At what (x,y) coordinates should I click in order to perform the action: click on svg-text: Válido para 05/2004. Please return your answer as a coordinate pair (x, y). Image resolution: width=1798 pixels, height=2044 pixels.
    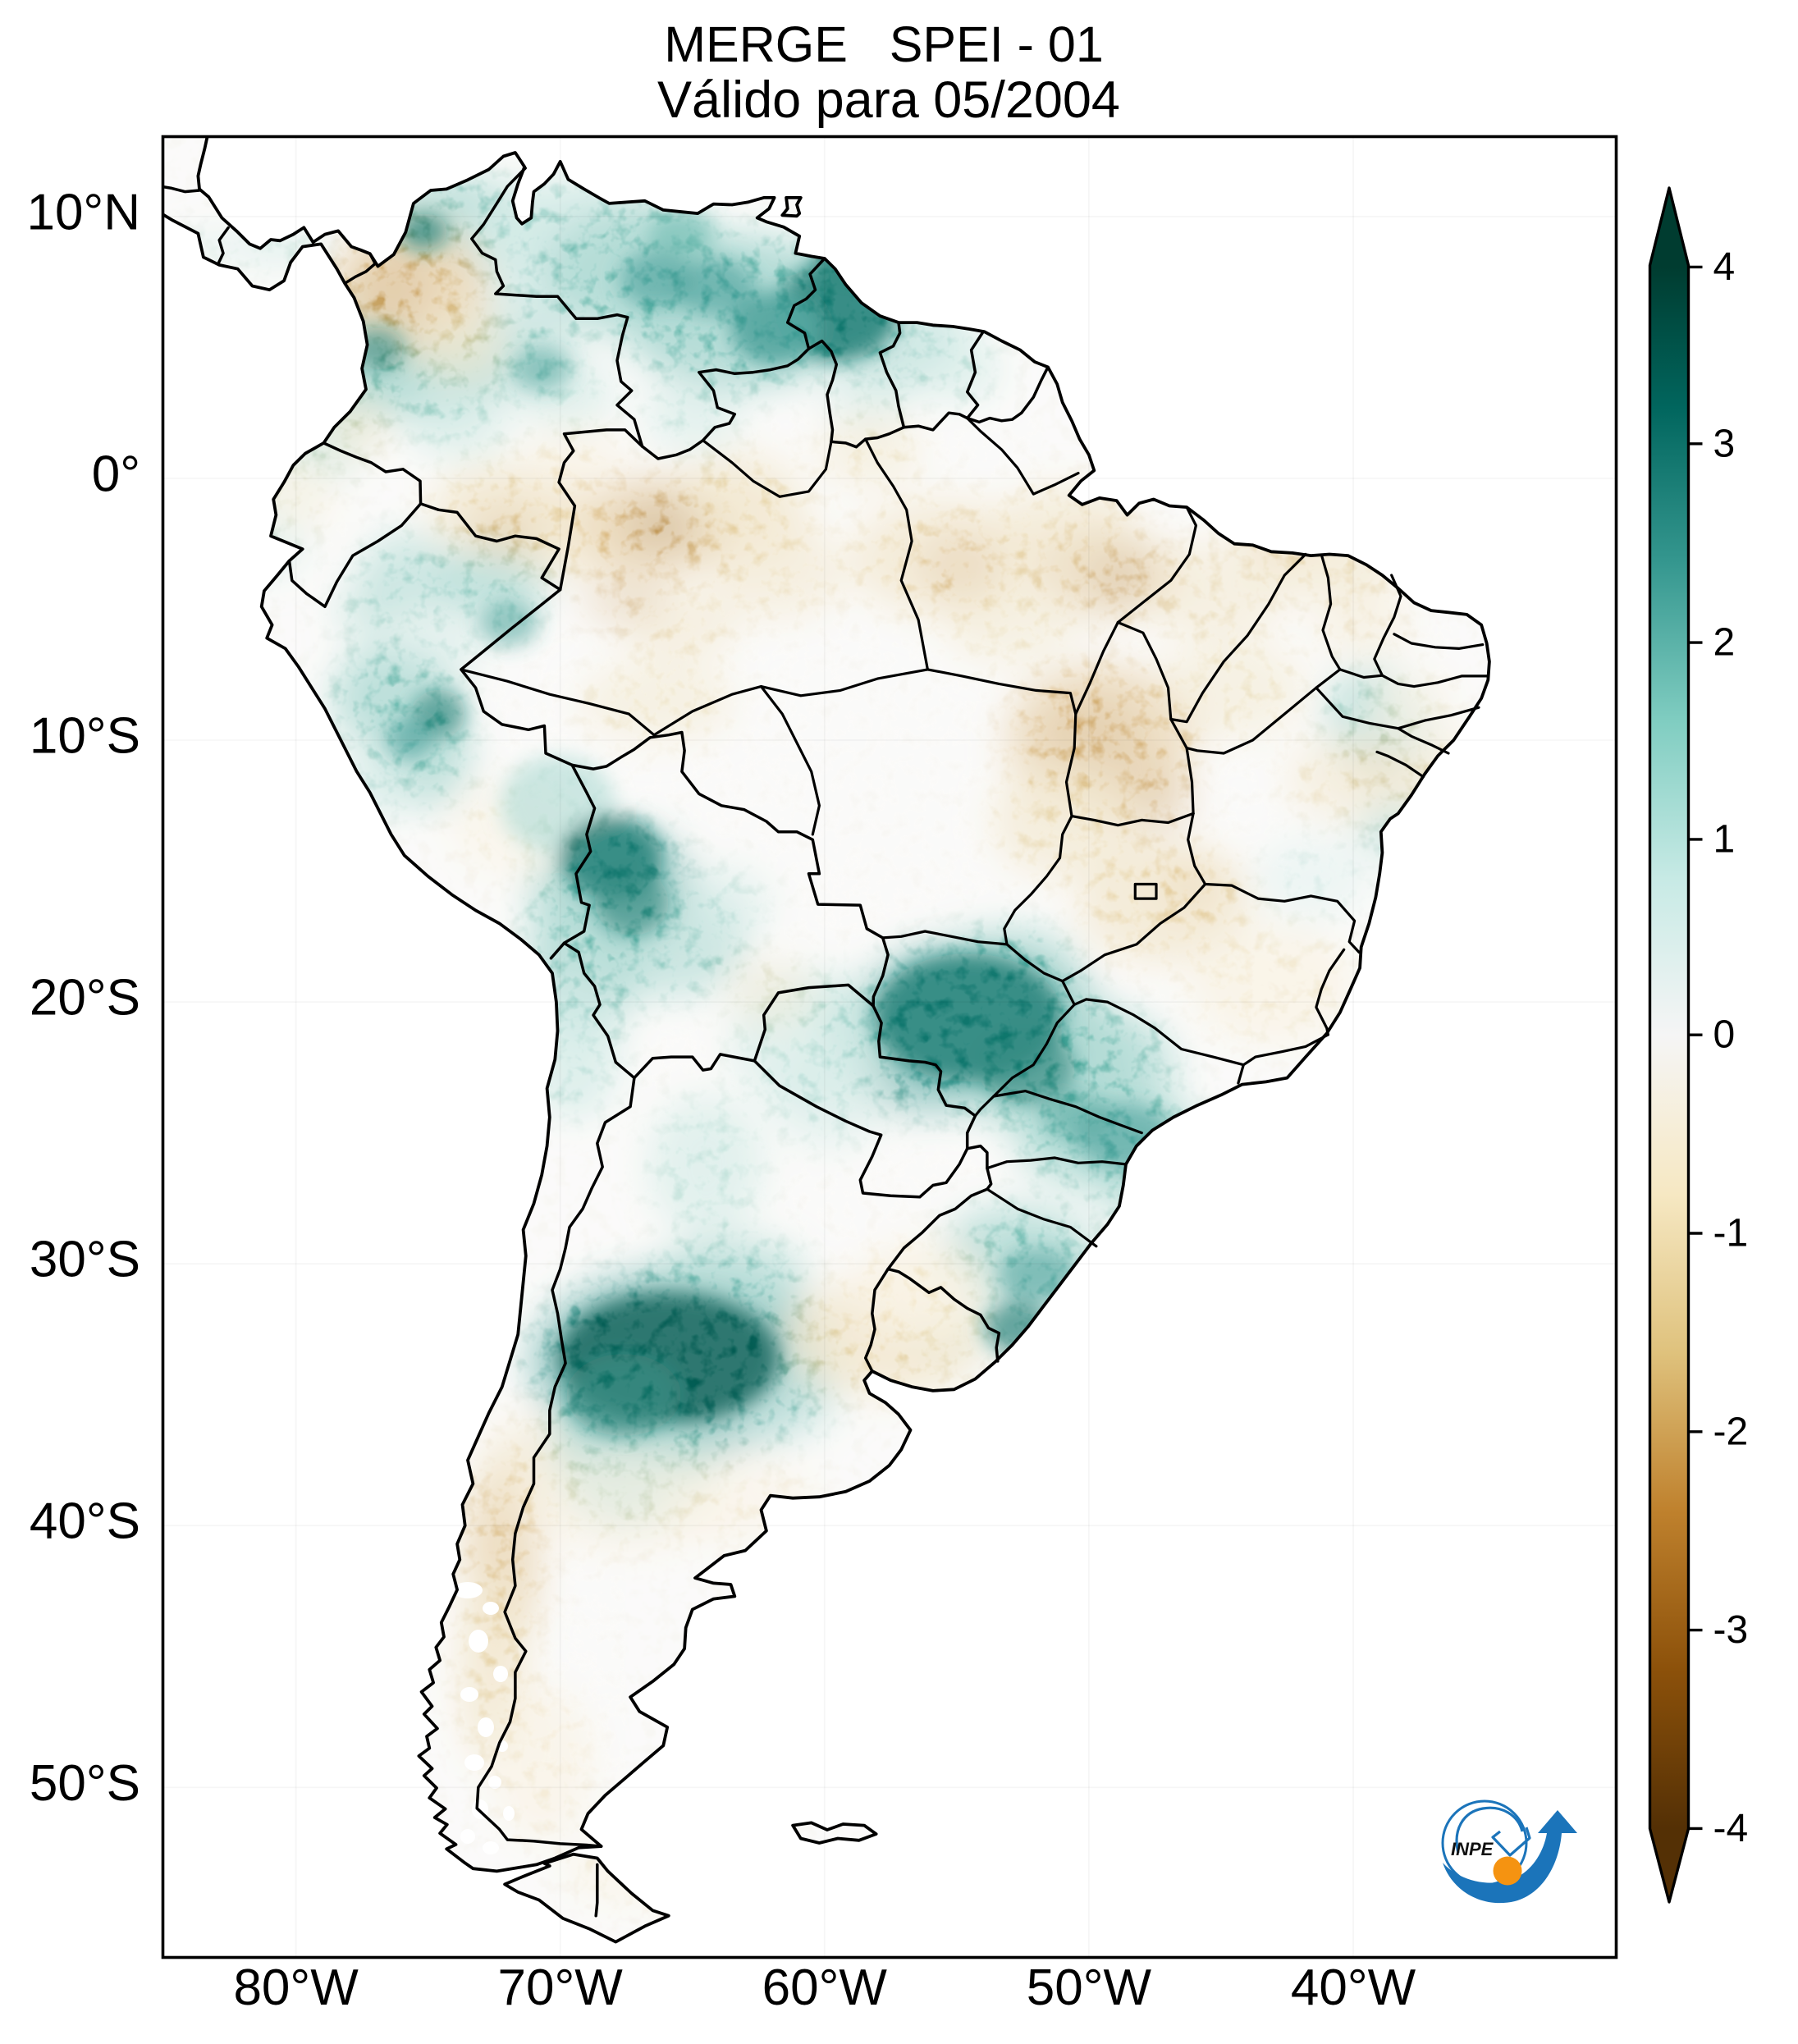
    Looking at the image, I should click on (888, 100).